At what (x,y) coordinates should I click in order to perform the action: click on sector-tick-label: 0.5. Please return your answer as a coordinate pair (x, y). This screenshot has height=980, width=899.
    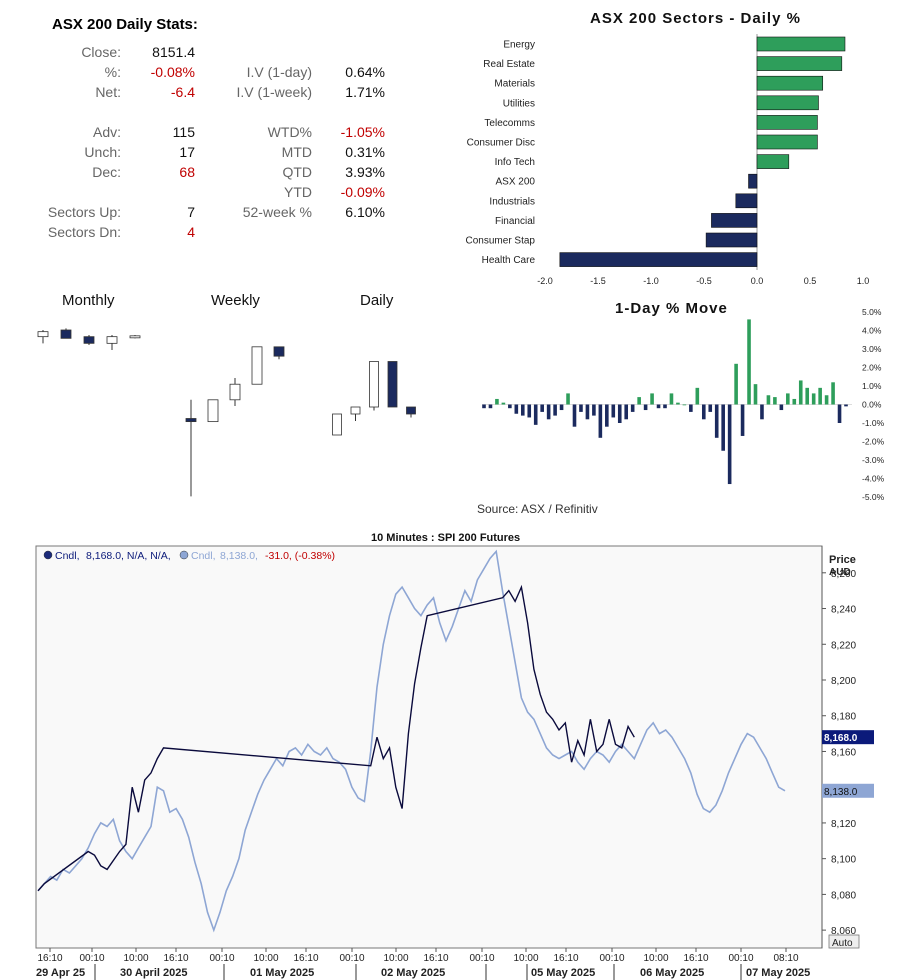
    Looking at the image, I should click on (810, 281).